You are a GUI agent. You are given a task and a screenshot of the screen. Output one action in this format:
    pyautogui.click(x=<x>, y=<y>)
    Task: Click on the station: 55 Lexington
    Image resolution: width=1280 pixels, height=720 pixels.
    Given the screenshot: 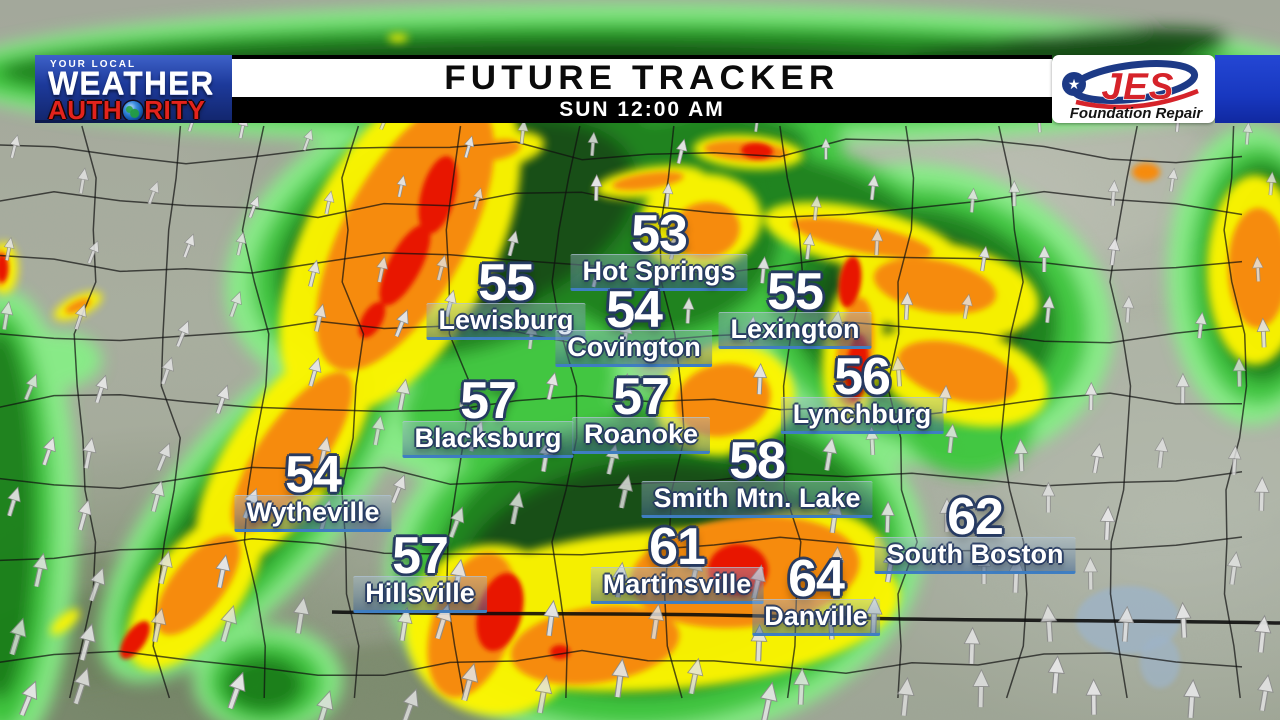 What is the action you would take?
    pyautogui.click(x=795, y=306)
    